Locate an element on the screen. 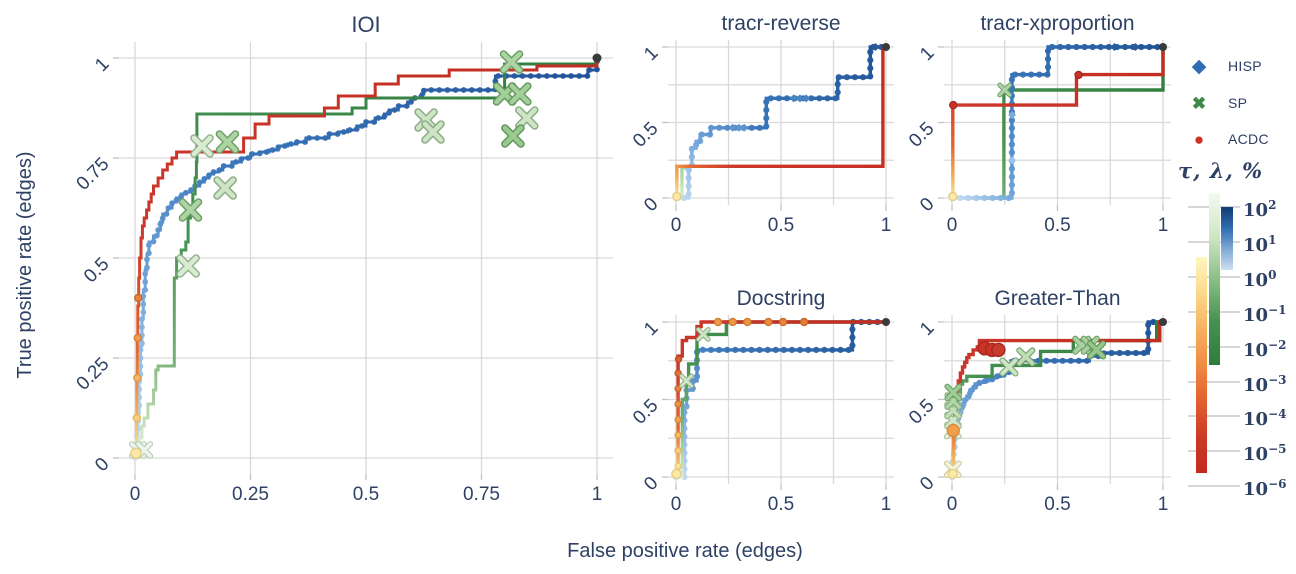  circle-icon: ● is located at coordinates (1199, 139).